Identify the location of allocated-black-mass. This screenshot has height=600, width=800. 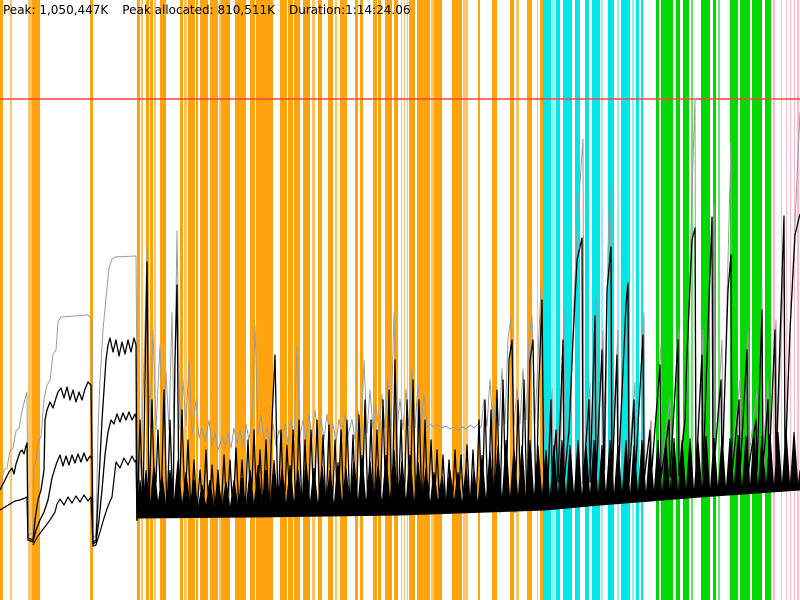
(468, 474).